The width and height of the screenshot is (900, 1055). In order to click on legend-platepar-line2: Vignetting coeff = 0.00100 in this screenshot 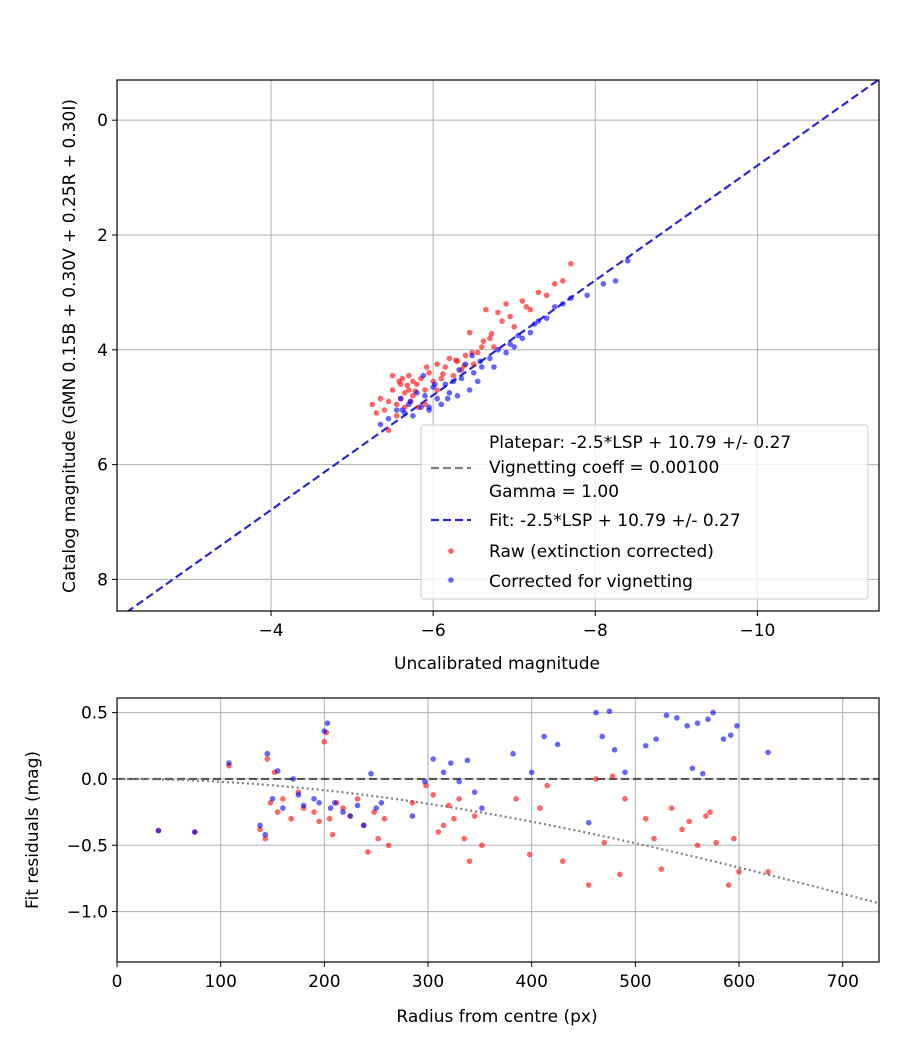, I will do `click(604, 468)`.